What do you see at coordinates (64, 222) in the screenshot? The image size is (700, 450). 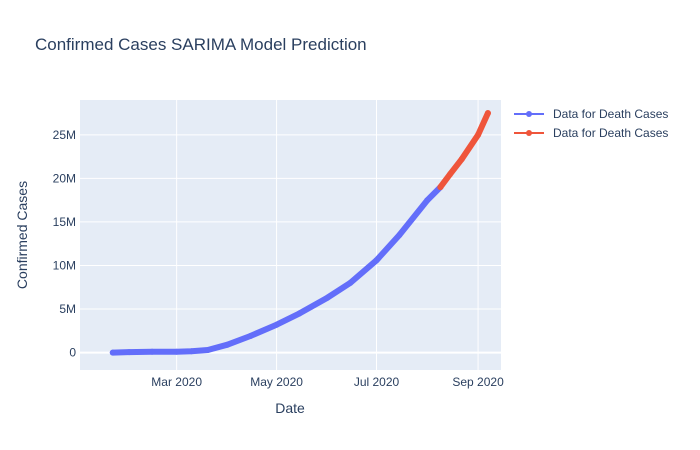 I see `y-tick-label: 15M` at bounding box center [64, 222].